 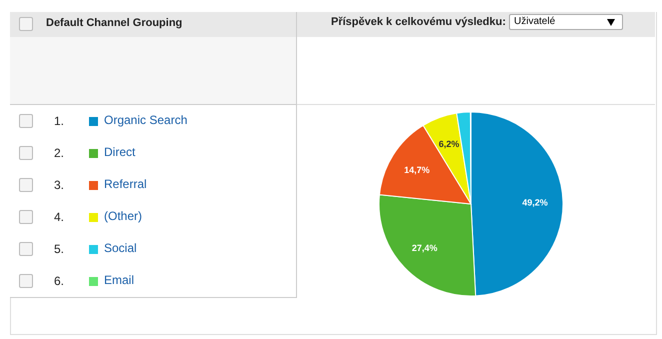 What do you see at coordinates (449, 143) in the screenshot?
I see `data-label: 6,2%` at bounding box center [449, 143].